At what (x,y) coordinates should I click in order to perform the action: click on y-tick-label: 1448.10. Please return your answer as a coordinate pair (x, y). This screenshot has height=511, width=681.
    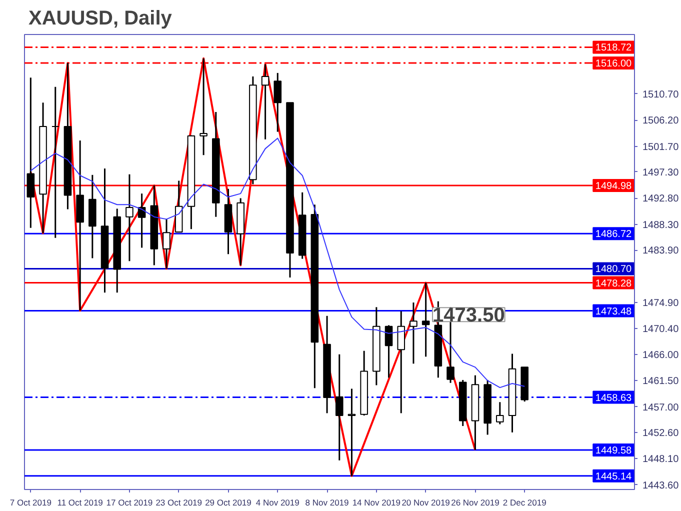
    Looking at the image, I should click on (661, 460).